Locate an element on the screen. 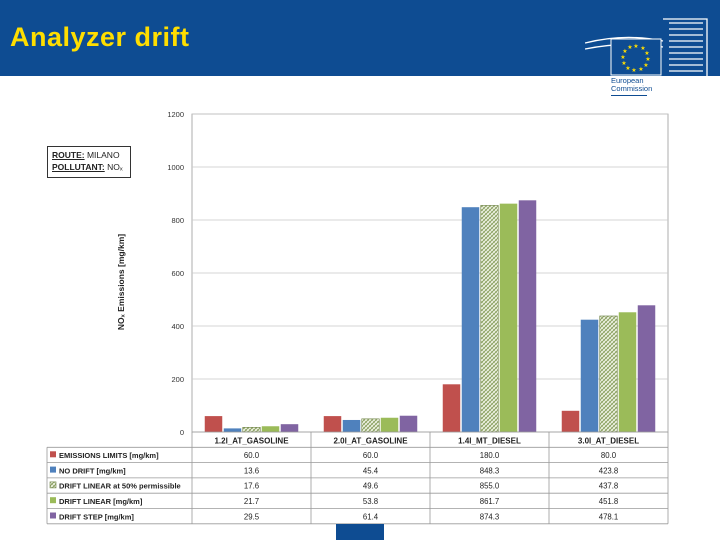 The height and width of the screenshot is (540, 720). data-value: 874.3 is located at coordinates (490, 516).